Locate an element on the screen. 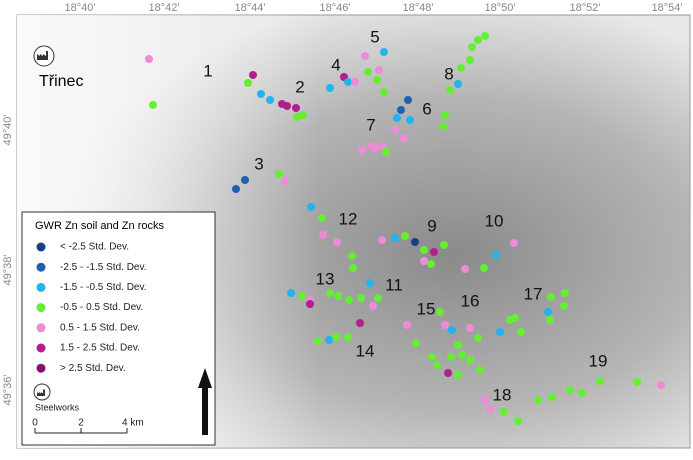 The width and height of the screenshot is (693, 460). site-label: 3 is located at coordinates (258, 163).